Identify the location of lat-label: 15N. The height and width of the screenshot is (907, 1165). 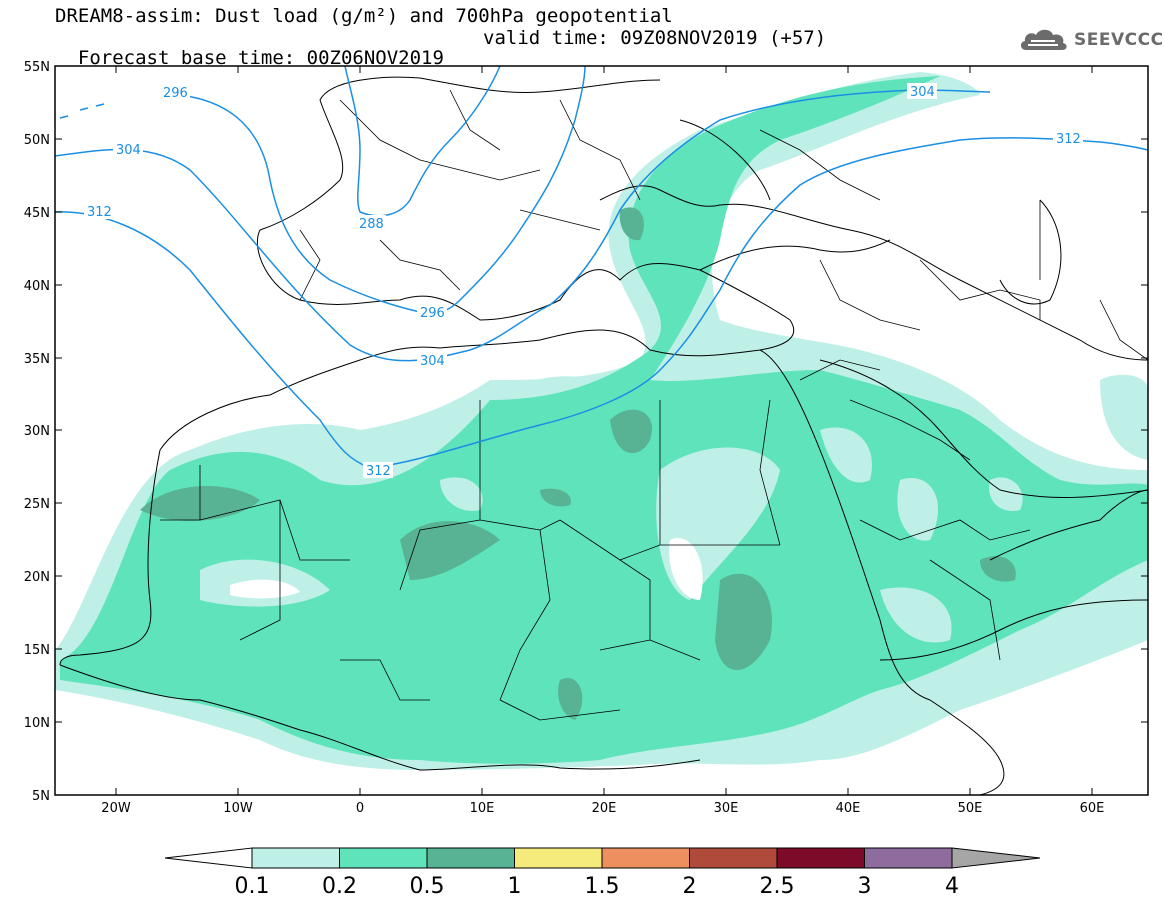
(37, 650).